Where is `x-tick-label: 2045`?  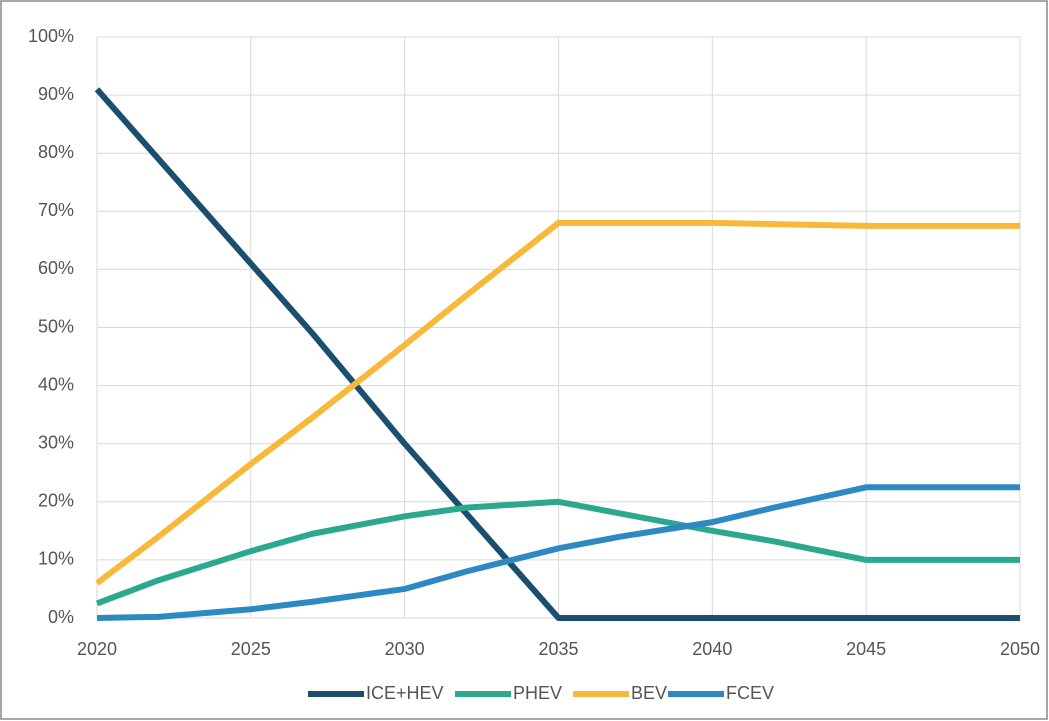
x-tick-label: 2045 is located at coordinates (866, 649).